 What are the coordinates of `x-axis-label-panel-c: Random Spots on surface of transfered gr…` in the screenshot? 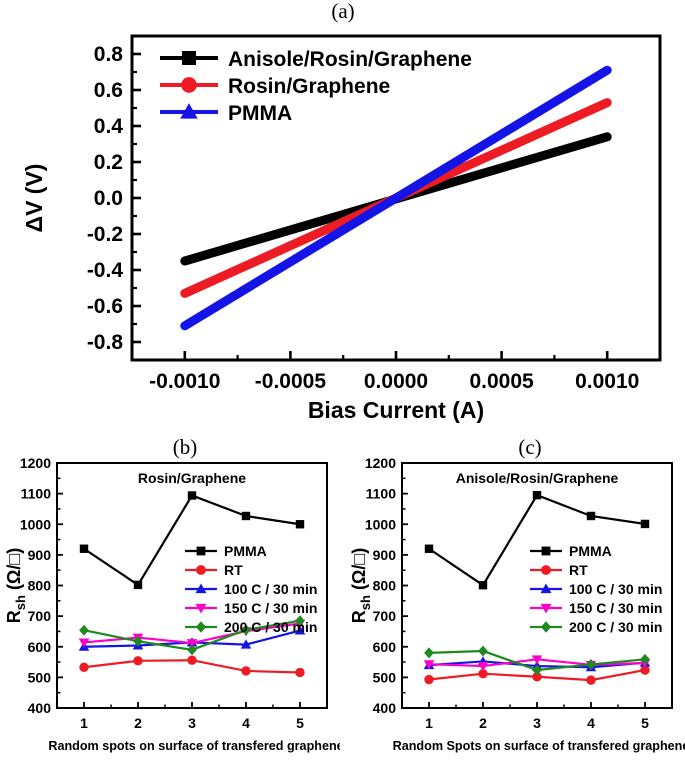 It's located at (539, 746).